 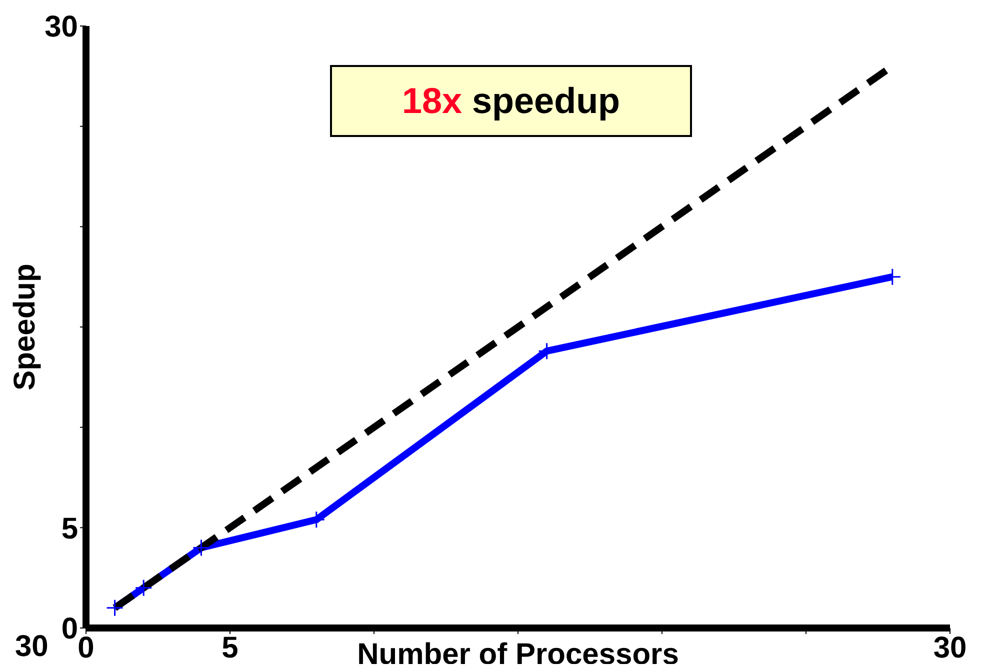 I want to click on x-axis-title: Number of Processors, so click(x=518, y=654).